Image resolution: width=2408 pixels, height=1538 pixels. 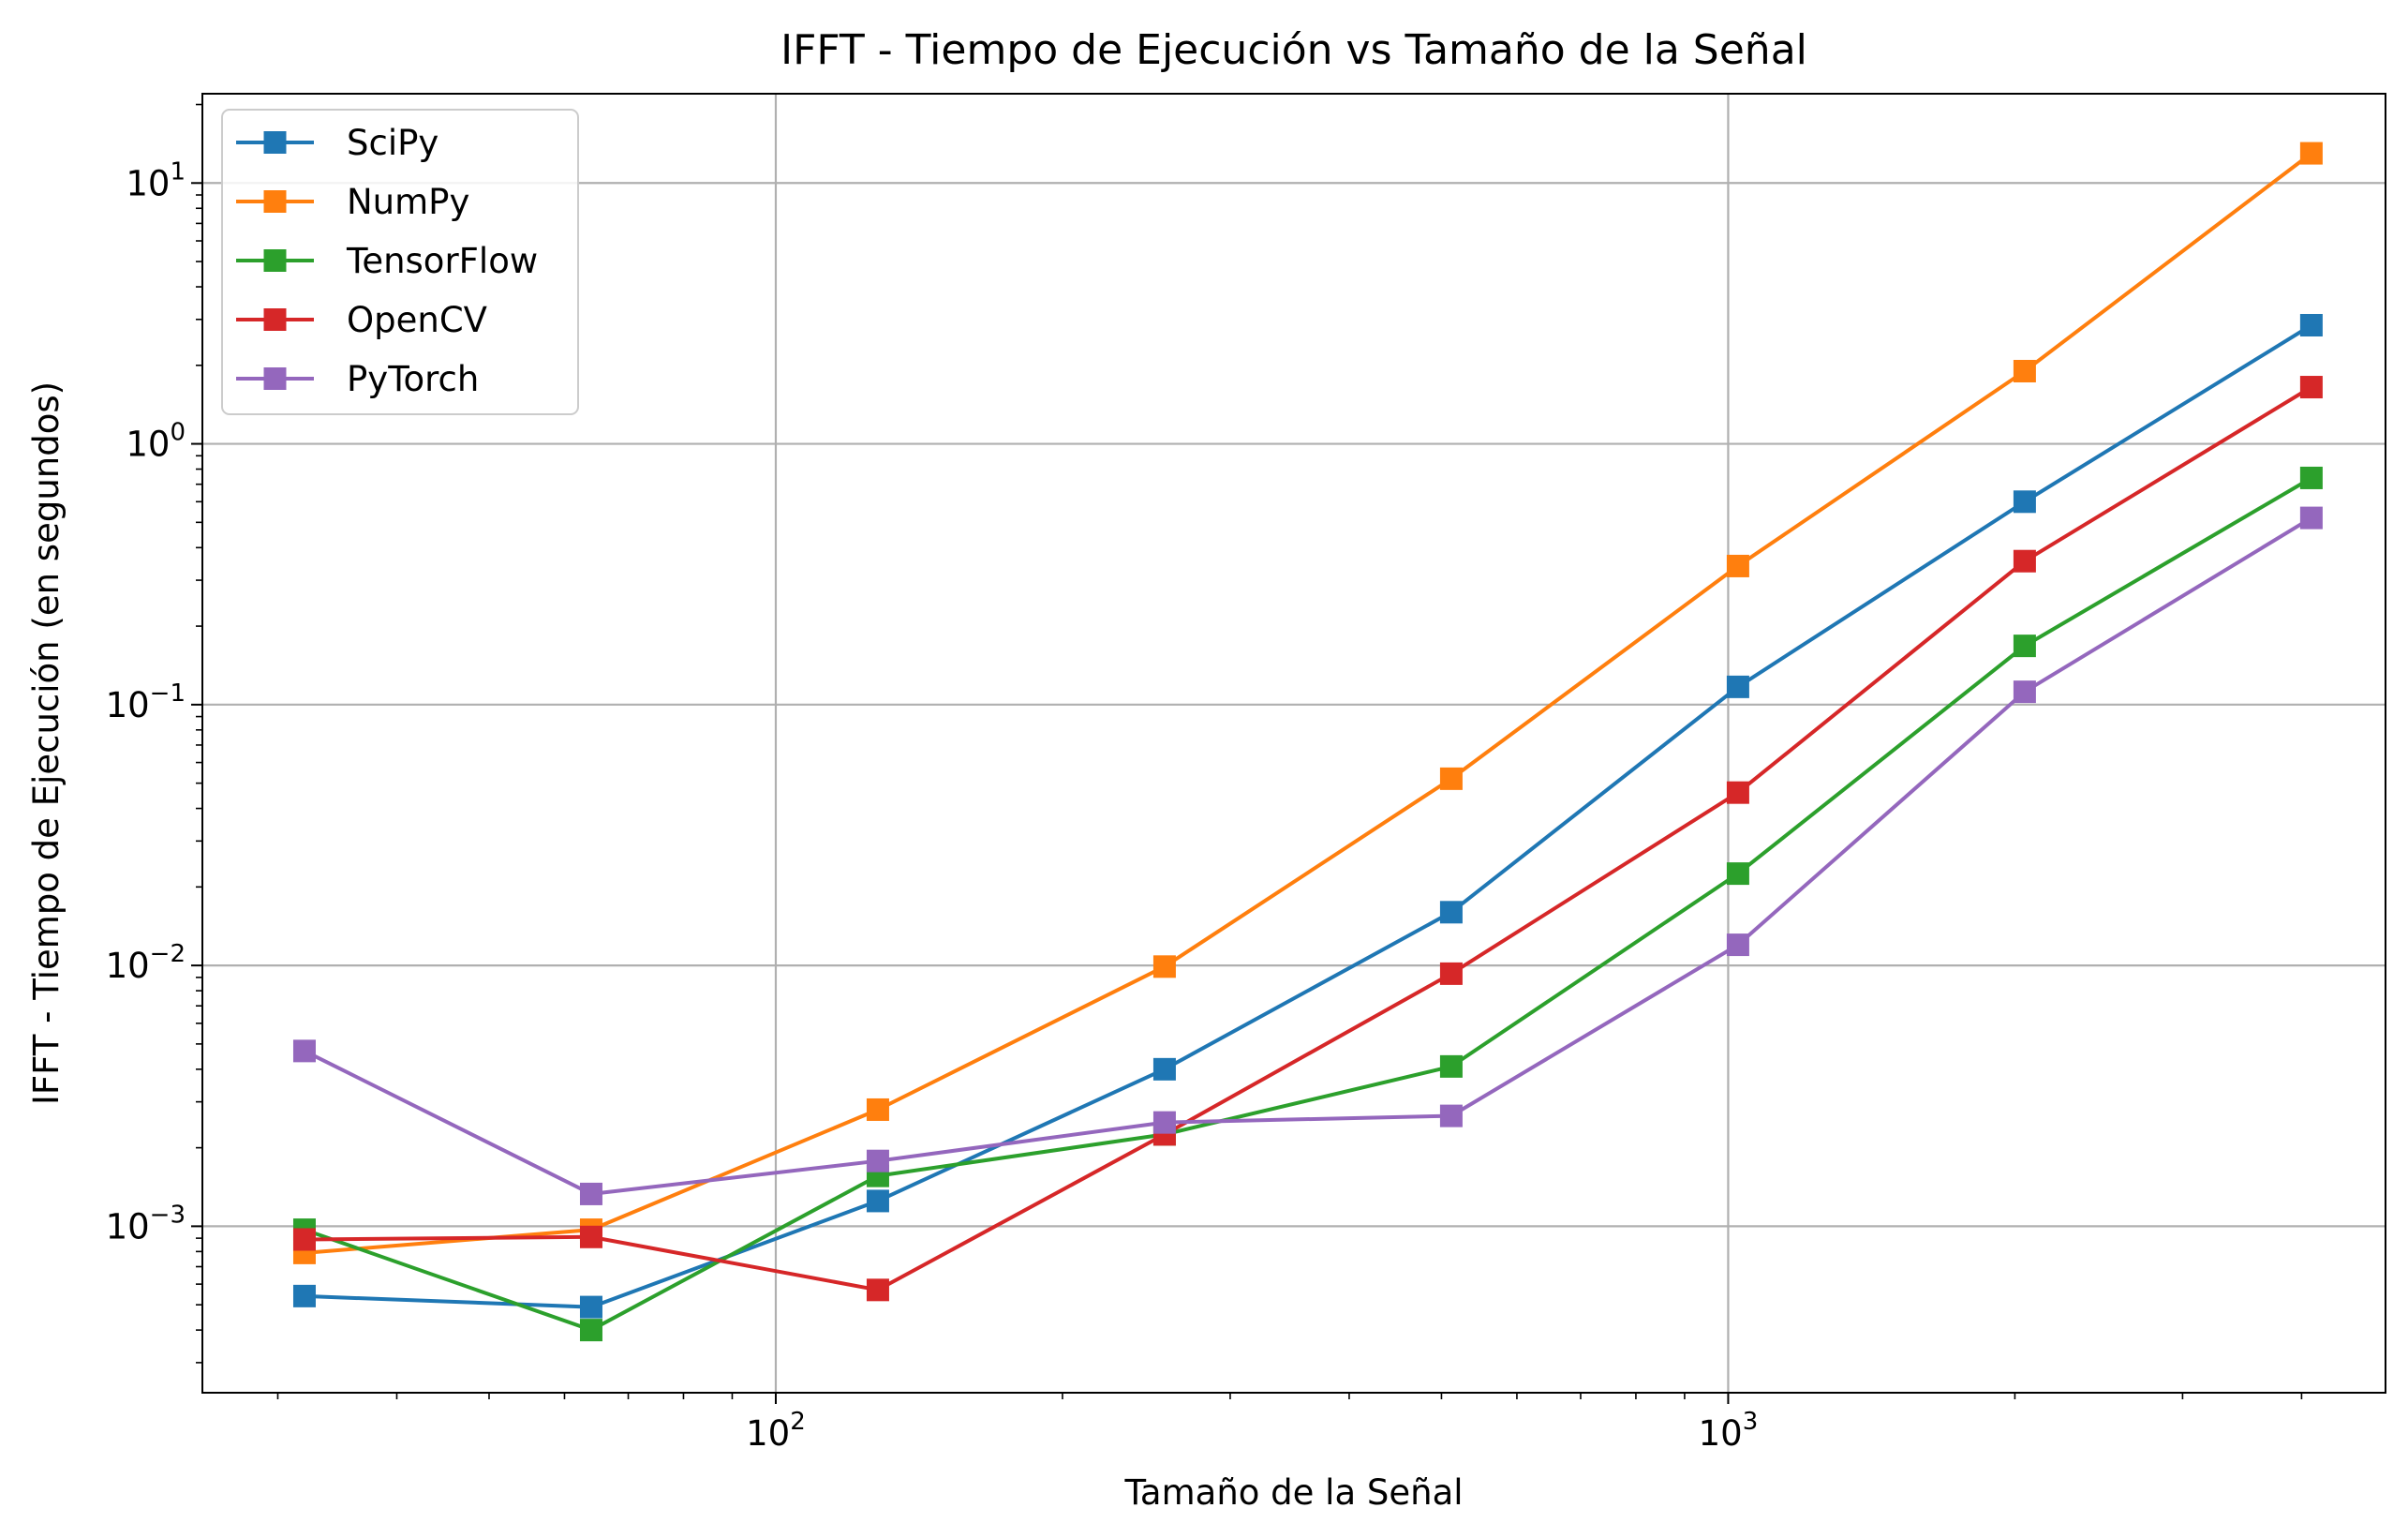 What do you see at coordinates (1293, 1492) in the screenshot?
I see `x-axis-label: Tamaño de la Señal` at bounding box center [1293, 1492].